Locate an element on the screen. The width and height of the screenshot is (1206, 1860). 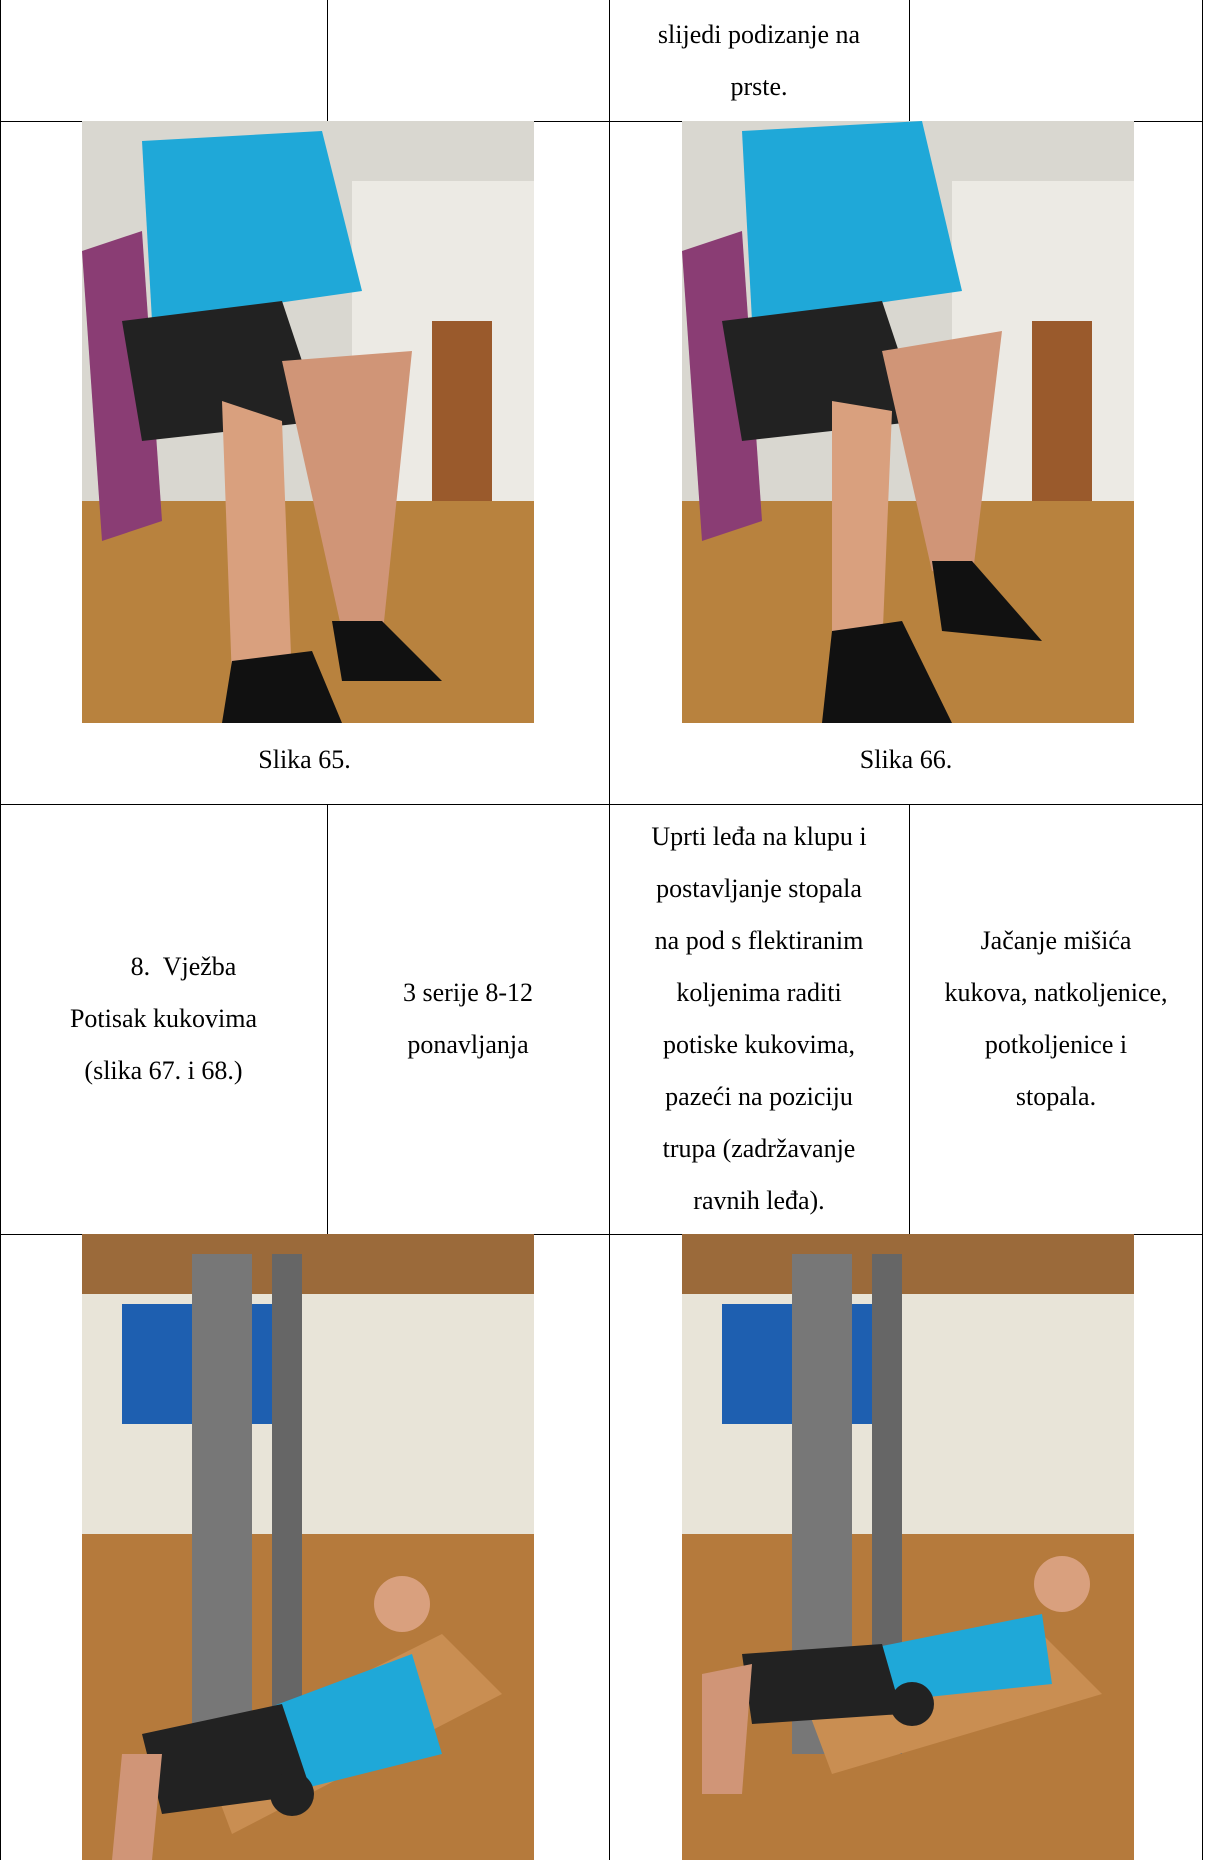
cell-line: Uprti leđa na klupu i is located at coordinates (759, 836).